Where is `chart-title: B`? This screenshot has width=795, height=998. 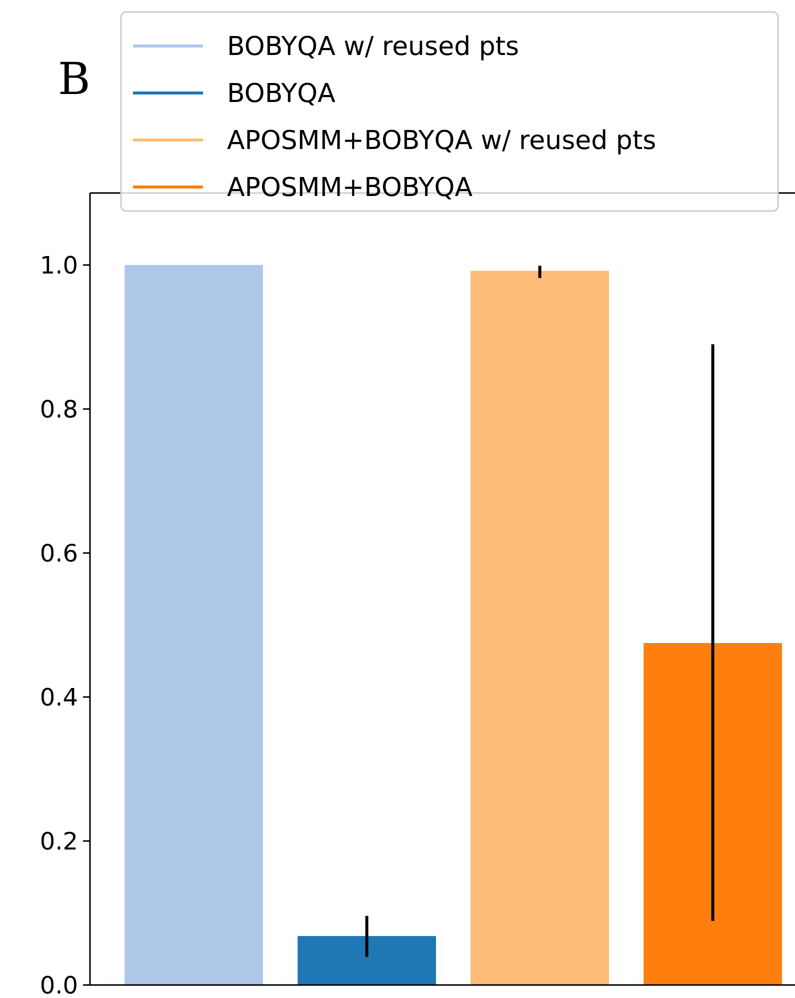 chart-title: B is located at coordinates (74, 79).